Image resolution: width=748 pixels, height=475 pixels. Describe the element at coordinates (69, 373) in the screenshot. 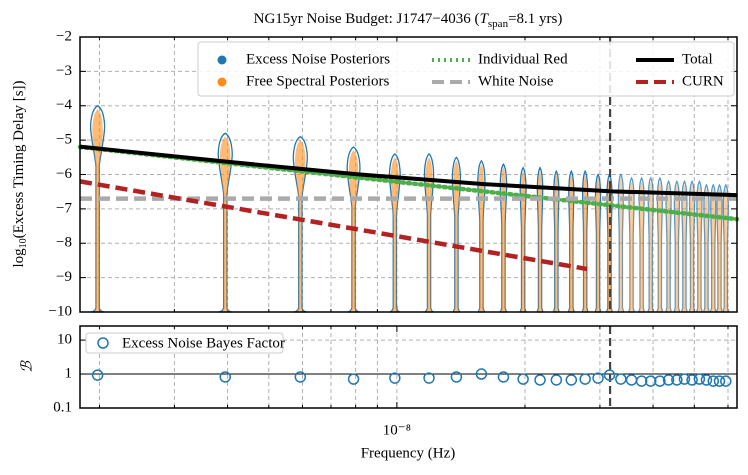

I see `y-tick-label: 1` at that location.